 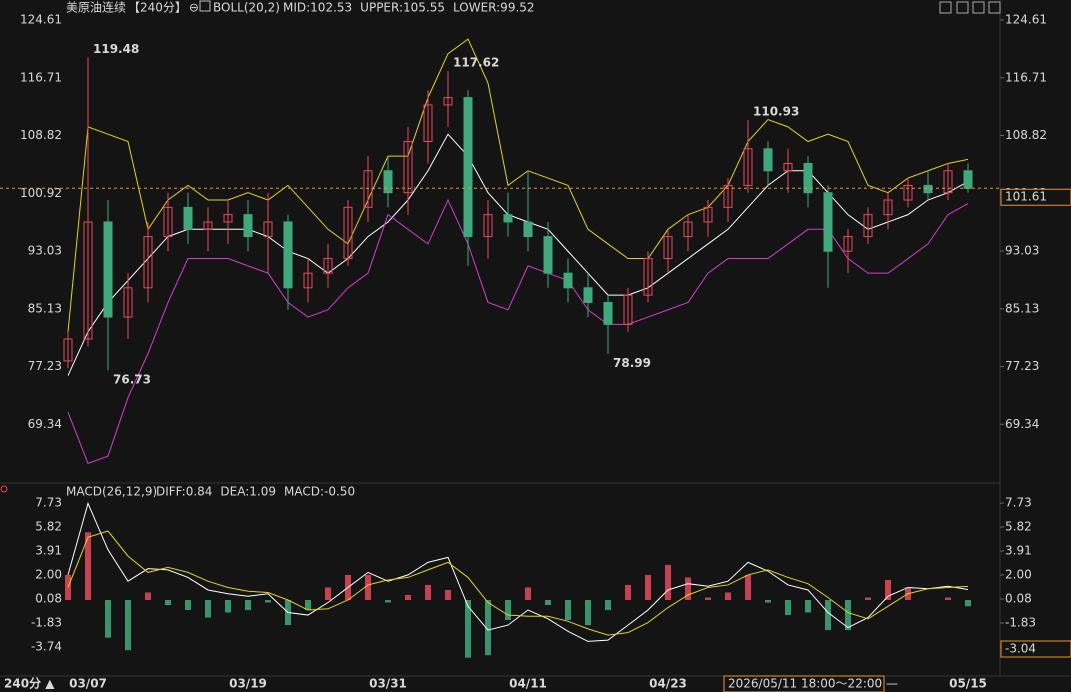 What do you see at coordinates (1018, 598) in the screenshot?
I see `y-tick-label: 0.08` at bounding box center [1018, 598].